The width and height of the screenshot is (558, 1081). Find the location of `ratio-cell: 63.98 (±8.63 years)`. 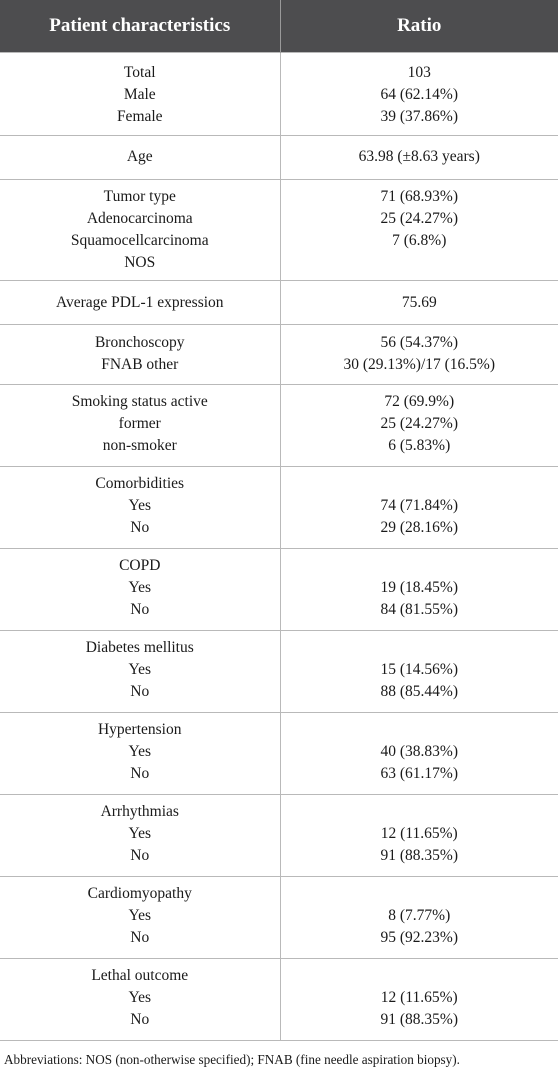

ratio-cell: 63.98 (±8.63 years) is located at coordinates (419, 157).